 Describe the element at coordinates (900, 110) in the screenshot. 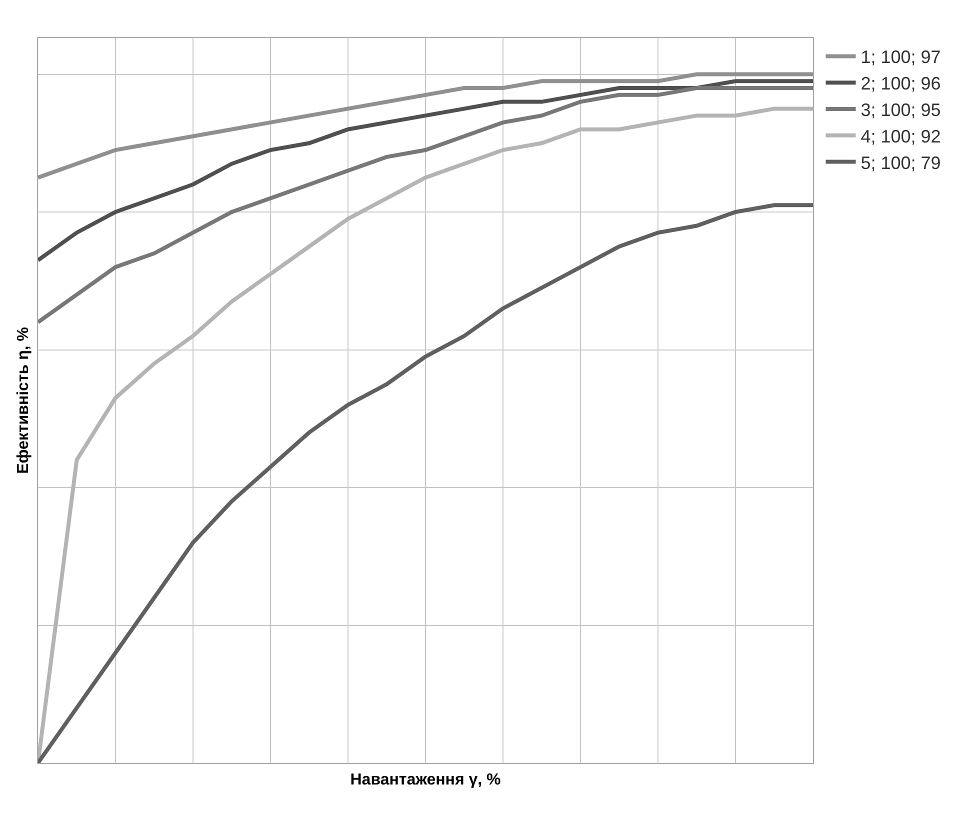

I see `legend-label: 3; 100; 95` at that location.